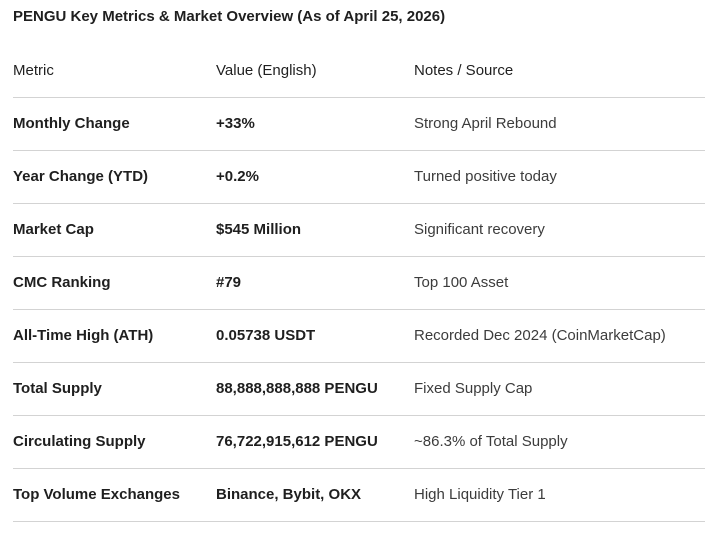  Describe the element at coordinates (559, 177) in the screenshot. I see `notes-cell: Turned positive today` at that location.